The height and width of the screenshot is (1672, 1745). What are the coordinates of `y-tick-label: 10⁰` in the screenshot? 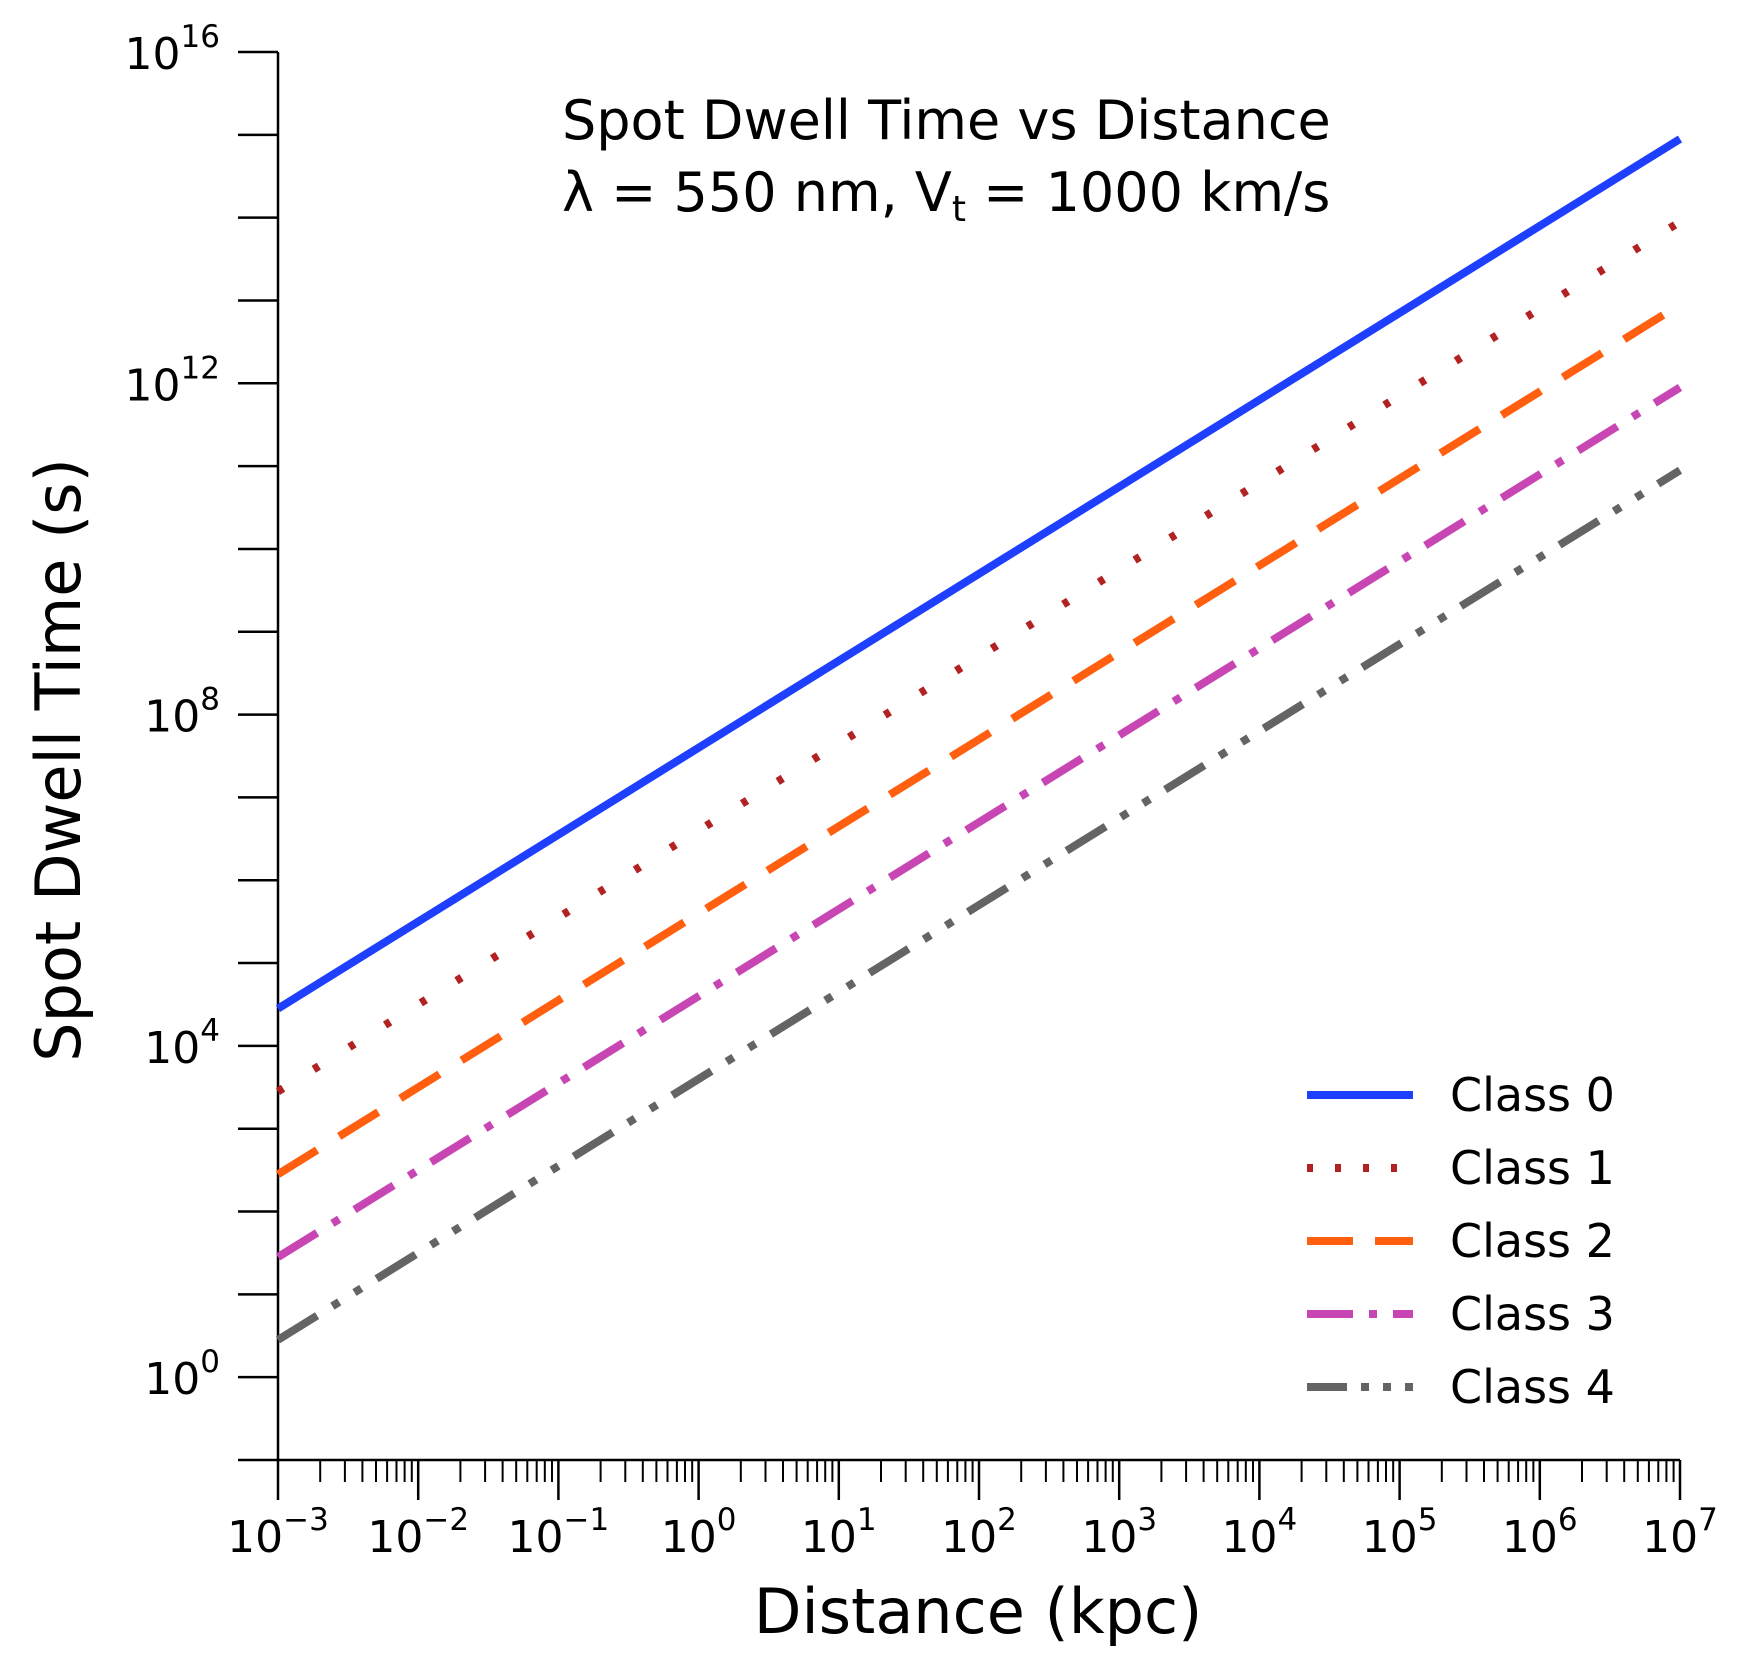 It's located at (182, 1374).